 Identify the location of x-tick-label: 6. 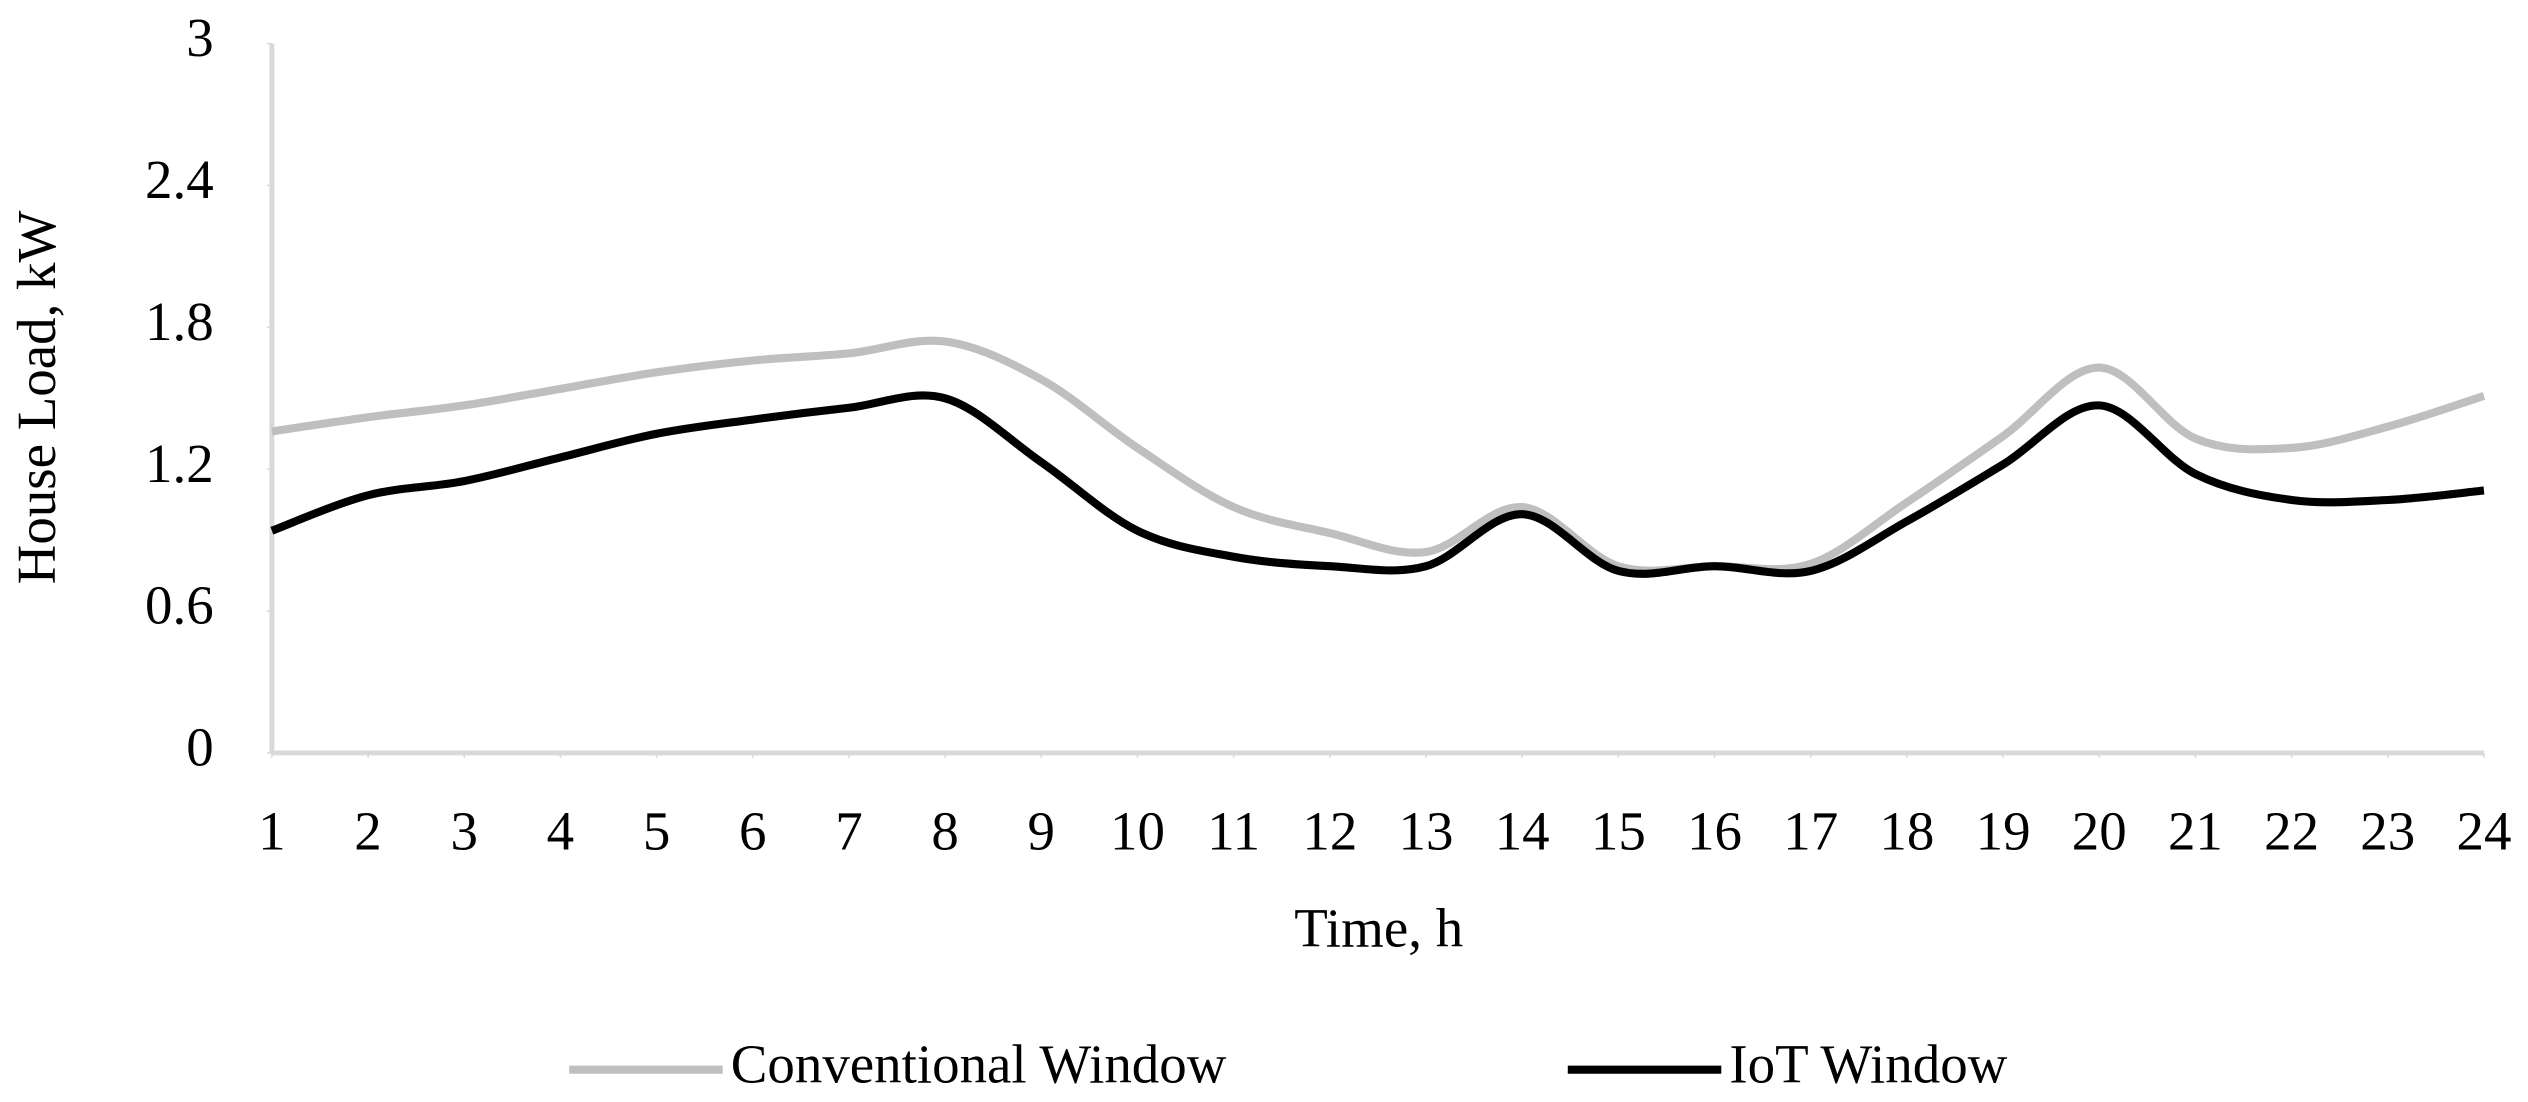
(752, 831).